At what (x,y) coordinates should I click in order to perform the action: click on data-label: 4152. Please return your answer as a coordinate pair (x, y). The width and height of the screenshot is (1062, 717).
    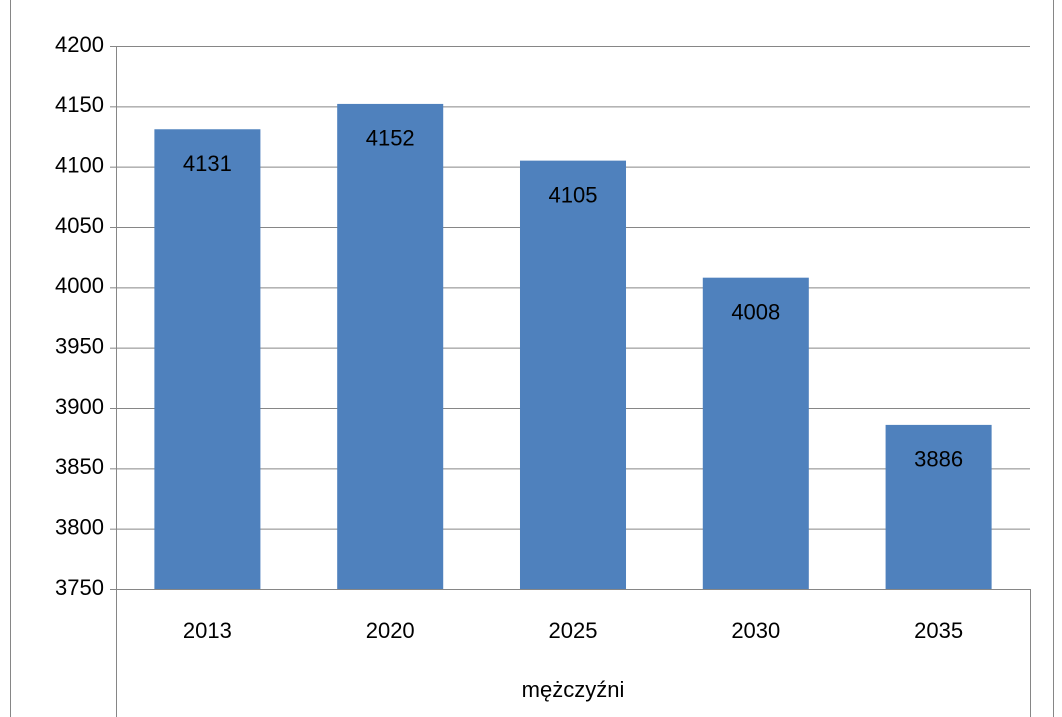
    Looking at the image, I should click on (390, 138).